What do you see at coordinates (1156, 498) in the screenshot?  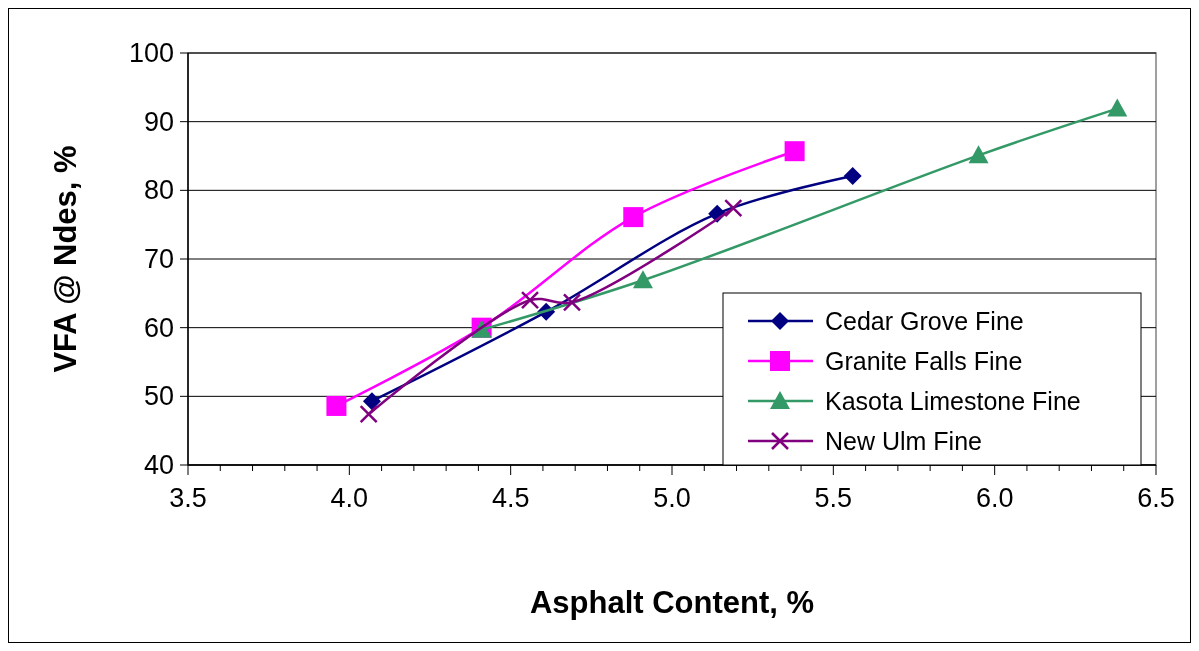 I see `x-tick-label: 6.5` at bounding box center [1156, 498].